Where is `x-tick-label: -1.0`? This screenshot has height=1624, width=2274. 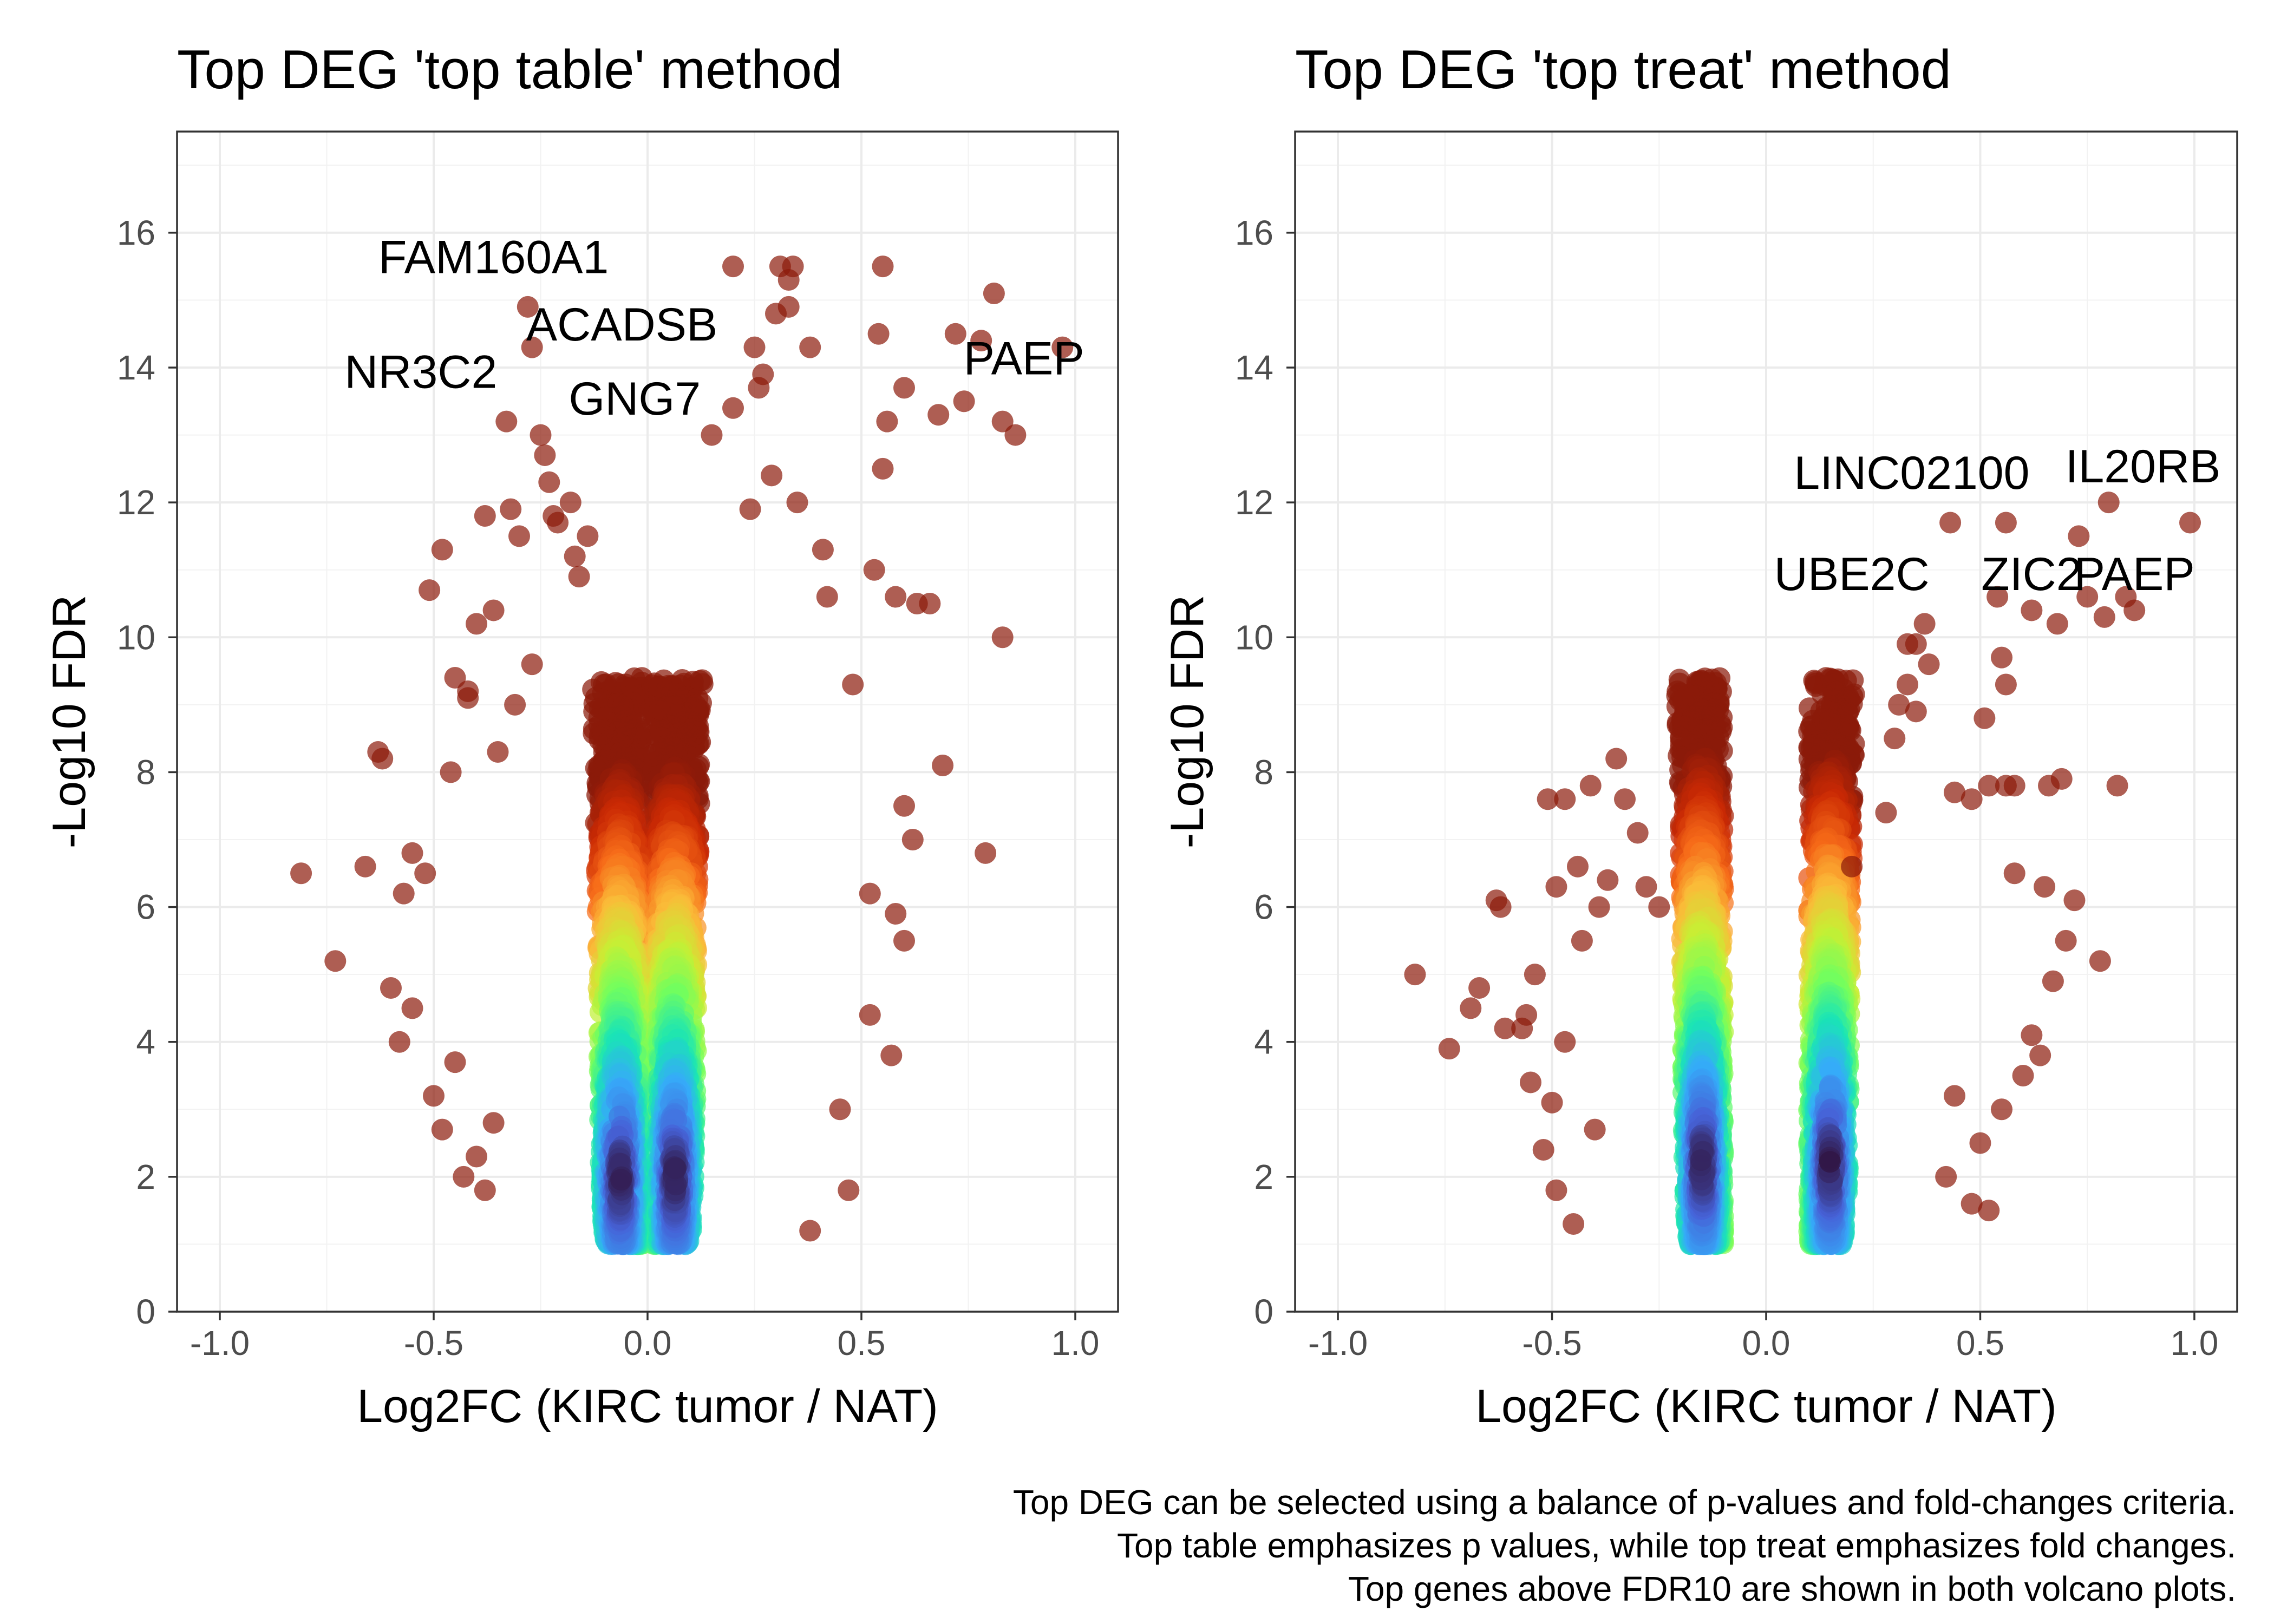
x-tick-label: -1.0 is located at coordinates (220, 1343).